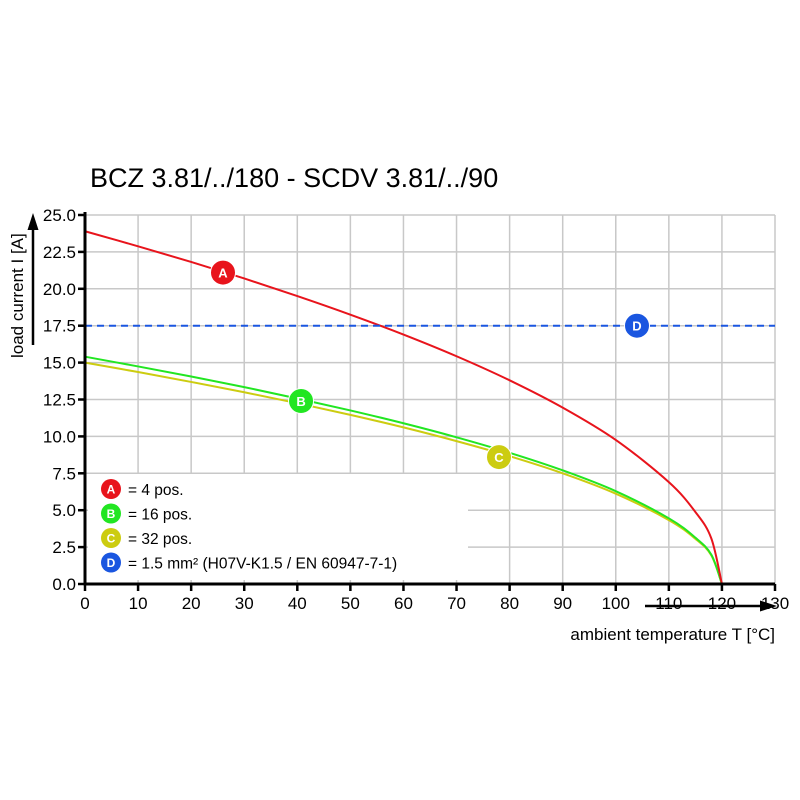 Image resolution: width=800 pixels, height=800 pixels. What do you see at coordinates (160, 515) in the screenshot?
I see `legend-entry-label: = 16 pos.` at bounding box center [160, 515].